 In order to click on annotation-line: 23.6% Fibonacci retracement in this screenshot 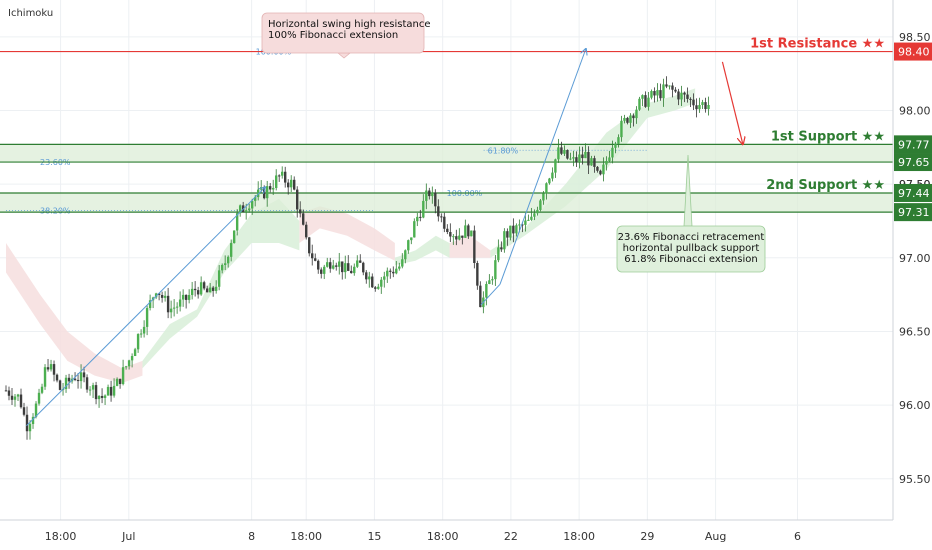, I will do `click(691, 237)`.